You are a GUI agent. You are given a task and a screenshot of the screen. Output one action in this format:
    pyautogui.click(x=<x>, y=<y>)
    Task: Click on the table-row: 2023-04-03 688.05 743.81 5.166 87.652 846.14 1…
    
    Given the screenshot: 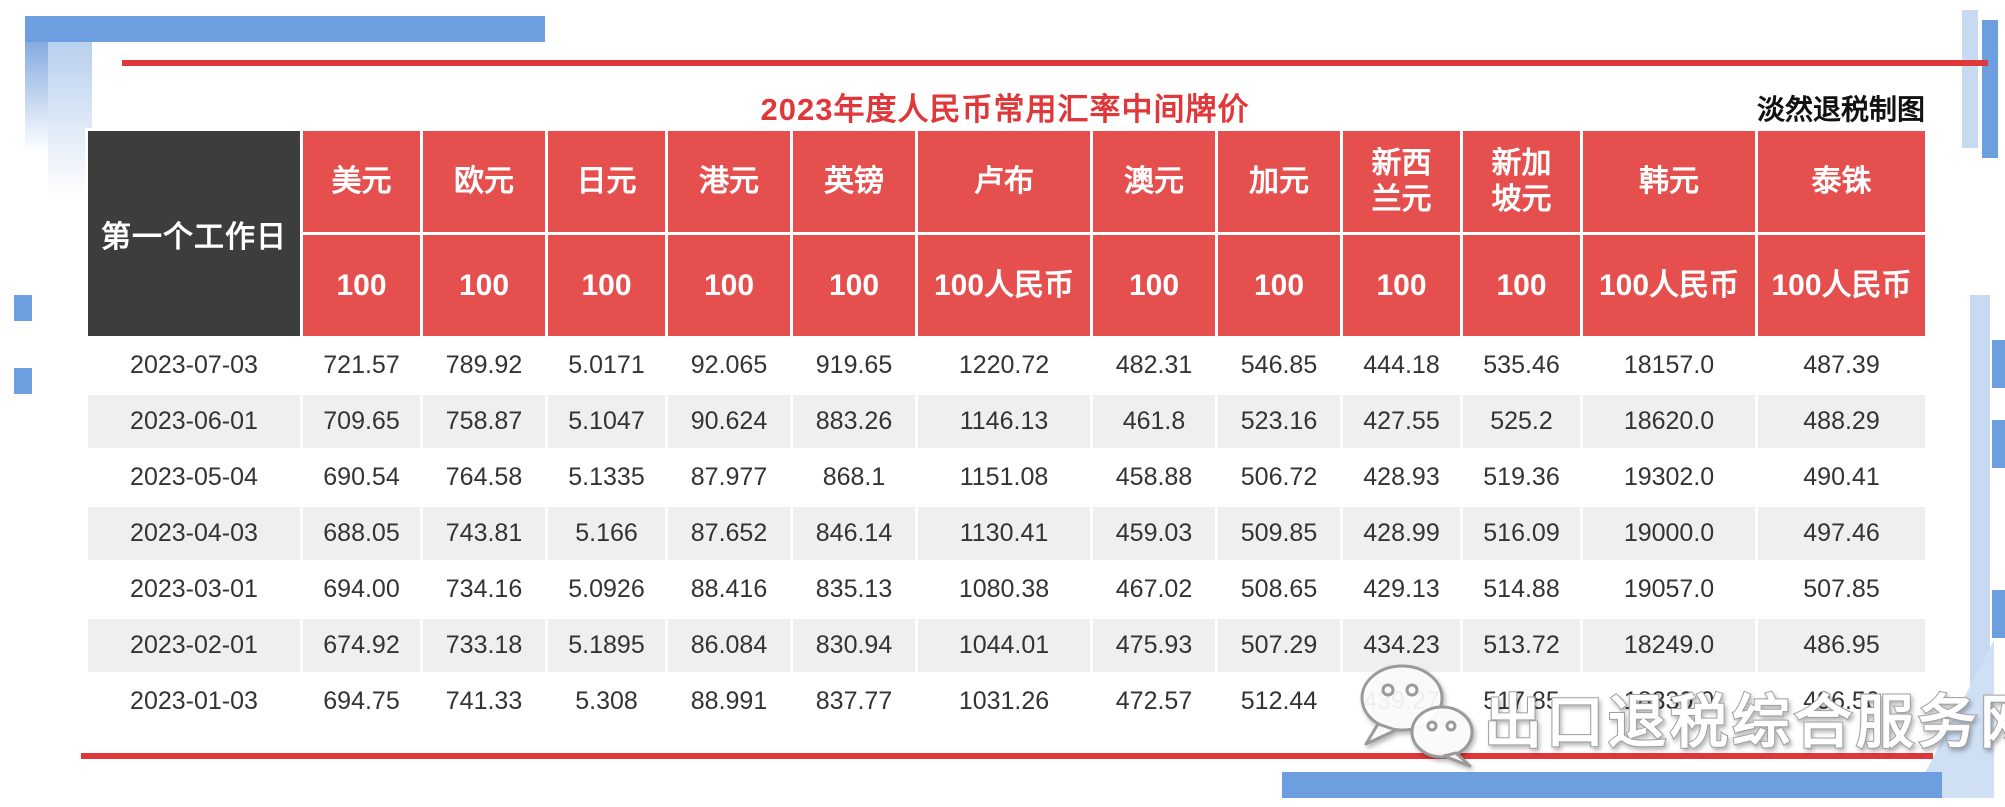 What is the action you would take?
    pyautogui.click(x=1006, y=533)
    